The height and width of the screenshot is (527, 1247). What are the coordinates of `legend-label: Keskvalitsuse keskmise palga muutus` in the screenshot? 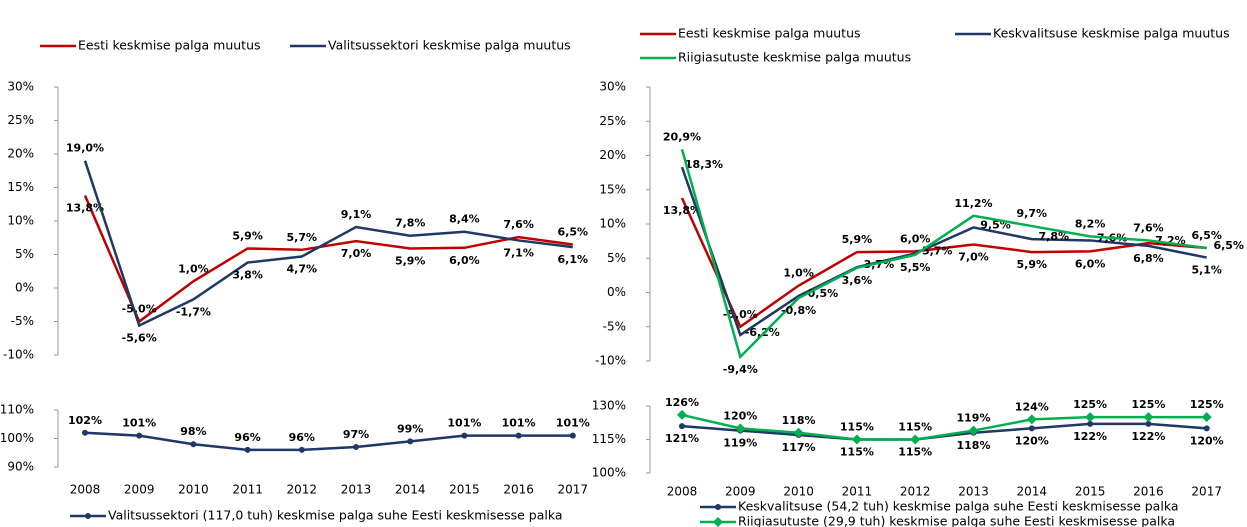 It's located at (1111, 33).